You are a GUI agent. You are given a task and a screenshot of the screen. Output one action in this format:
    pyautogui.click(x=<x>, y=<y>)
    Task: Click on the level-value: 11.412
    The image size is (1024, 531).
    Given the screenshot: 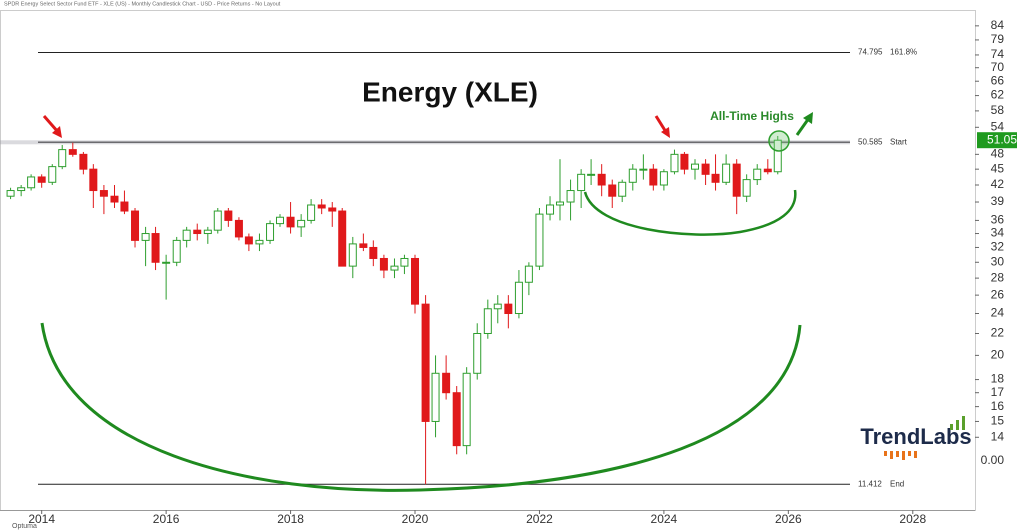 What is the action you would take?
    pyautogui.click(x=870, y=483)
    